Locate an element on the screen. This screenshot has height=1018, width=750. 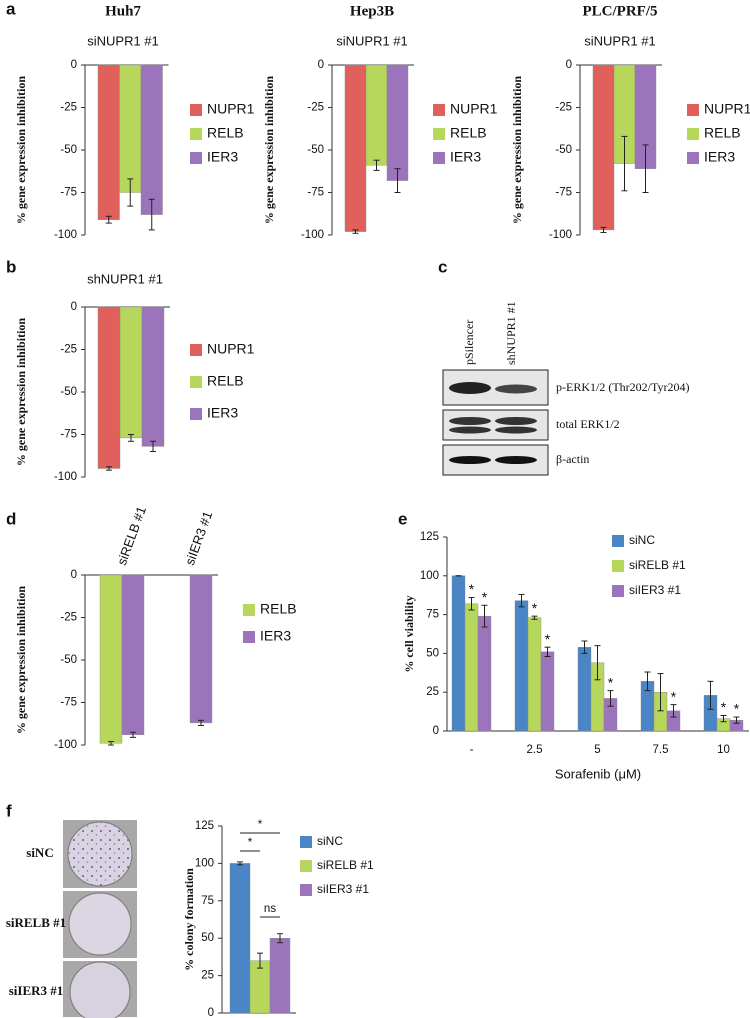
colony-plates: siNC siRELB #1 siIER3 #1 is located at coordinates (71, 919).